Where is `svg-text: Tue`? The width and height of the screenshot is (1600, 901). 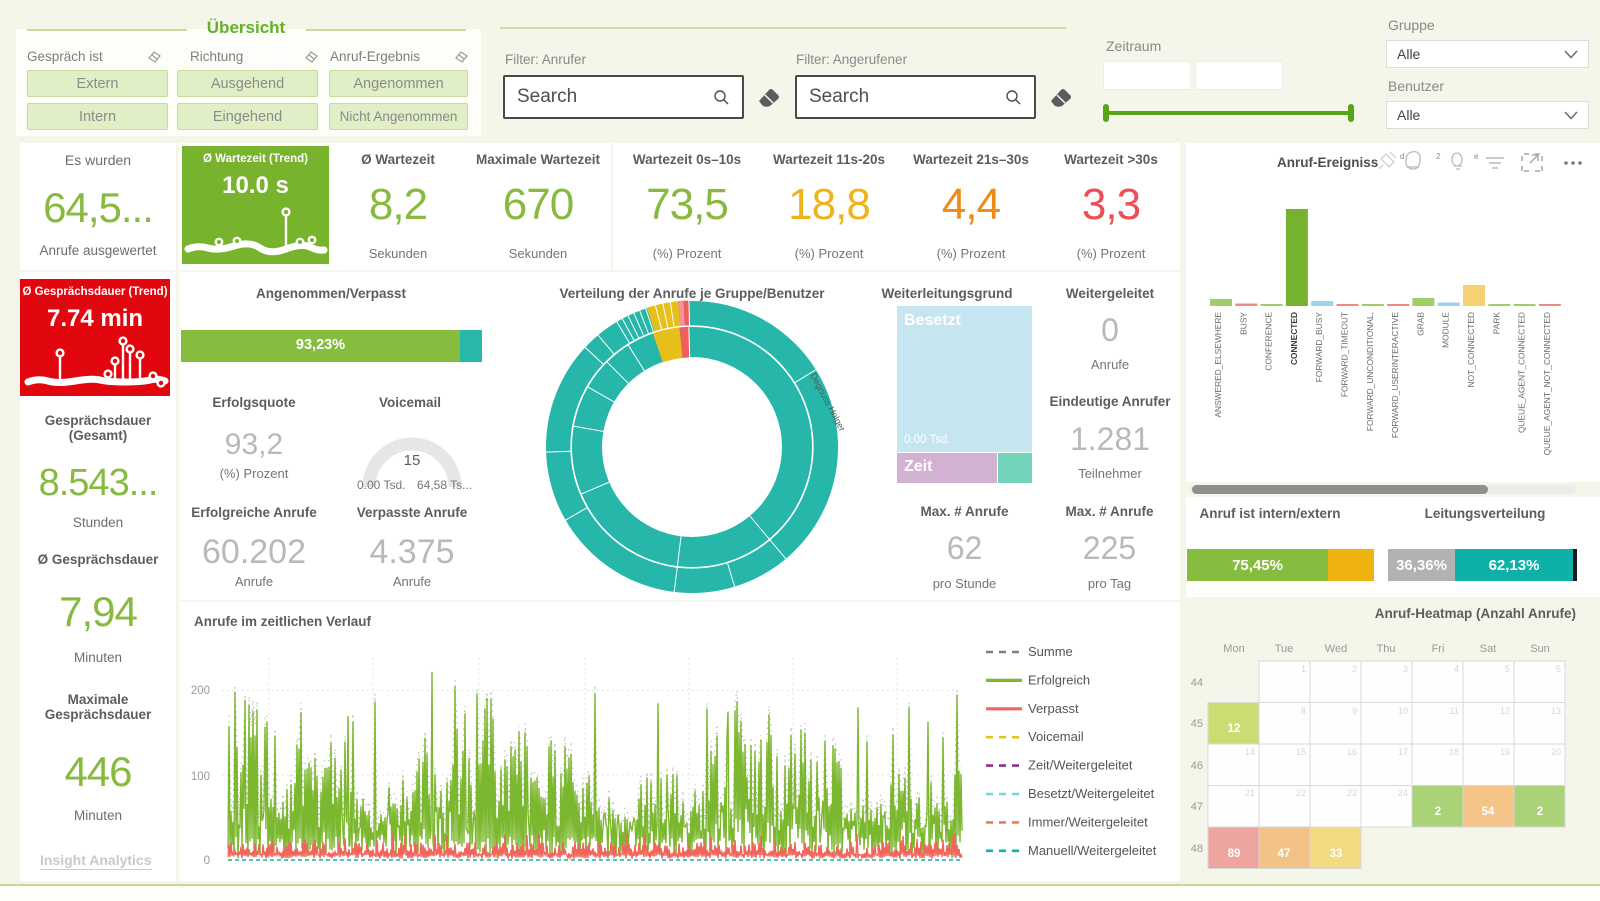 svg-text: Tue is located at coordinates (1284, 649).